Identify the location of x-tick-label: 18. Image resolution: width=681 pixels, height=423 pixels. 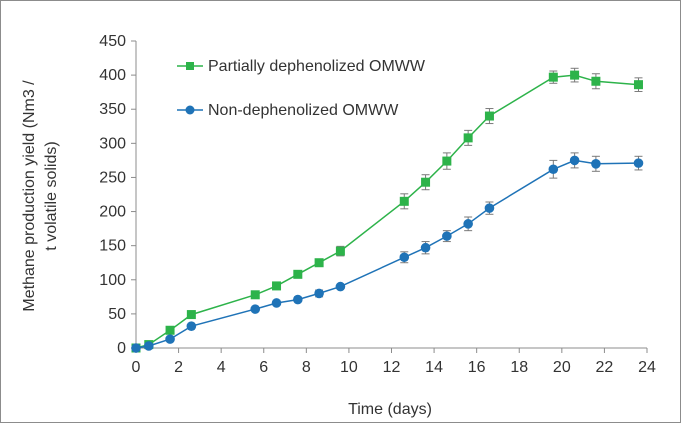
(519, 367).